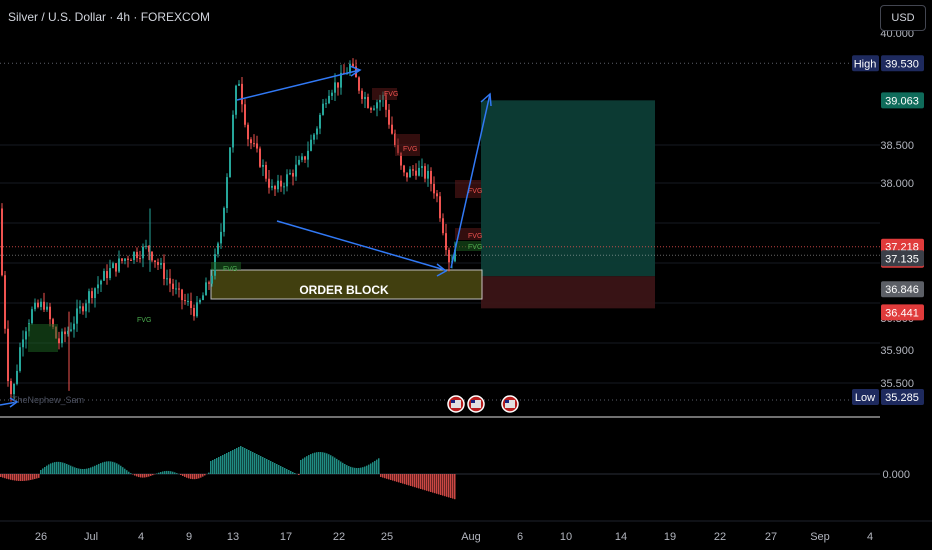 This screenshot has width=932, height=550. I want to click on time-tick-label: Jul, so click(91, 537).